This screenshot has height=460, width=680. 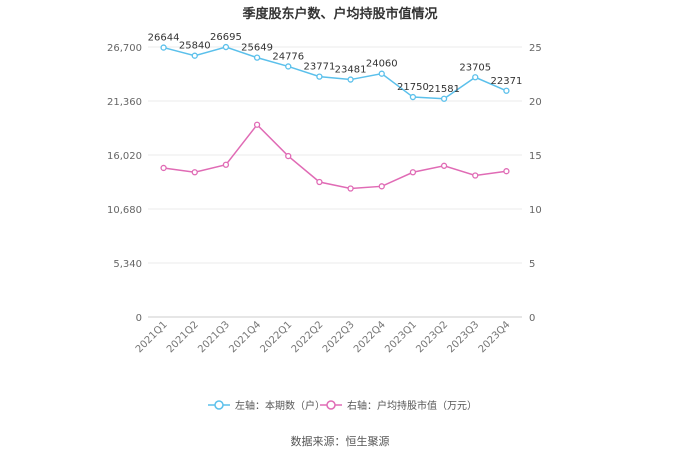 I want to click on x-axis-tick-label: 2021Q4, so click(x=245, y=337).